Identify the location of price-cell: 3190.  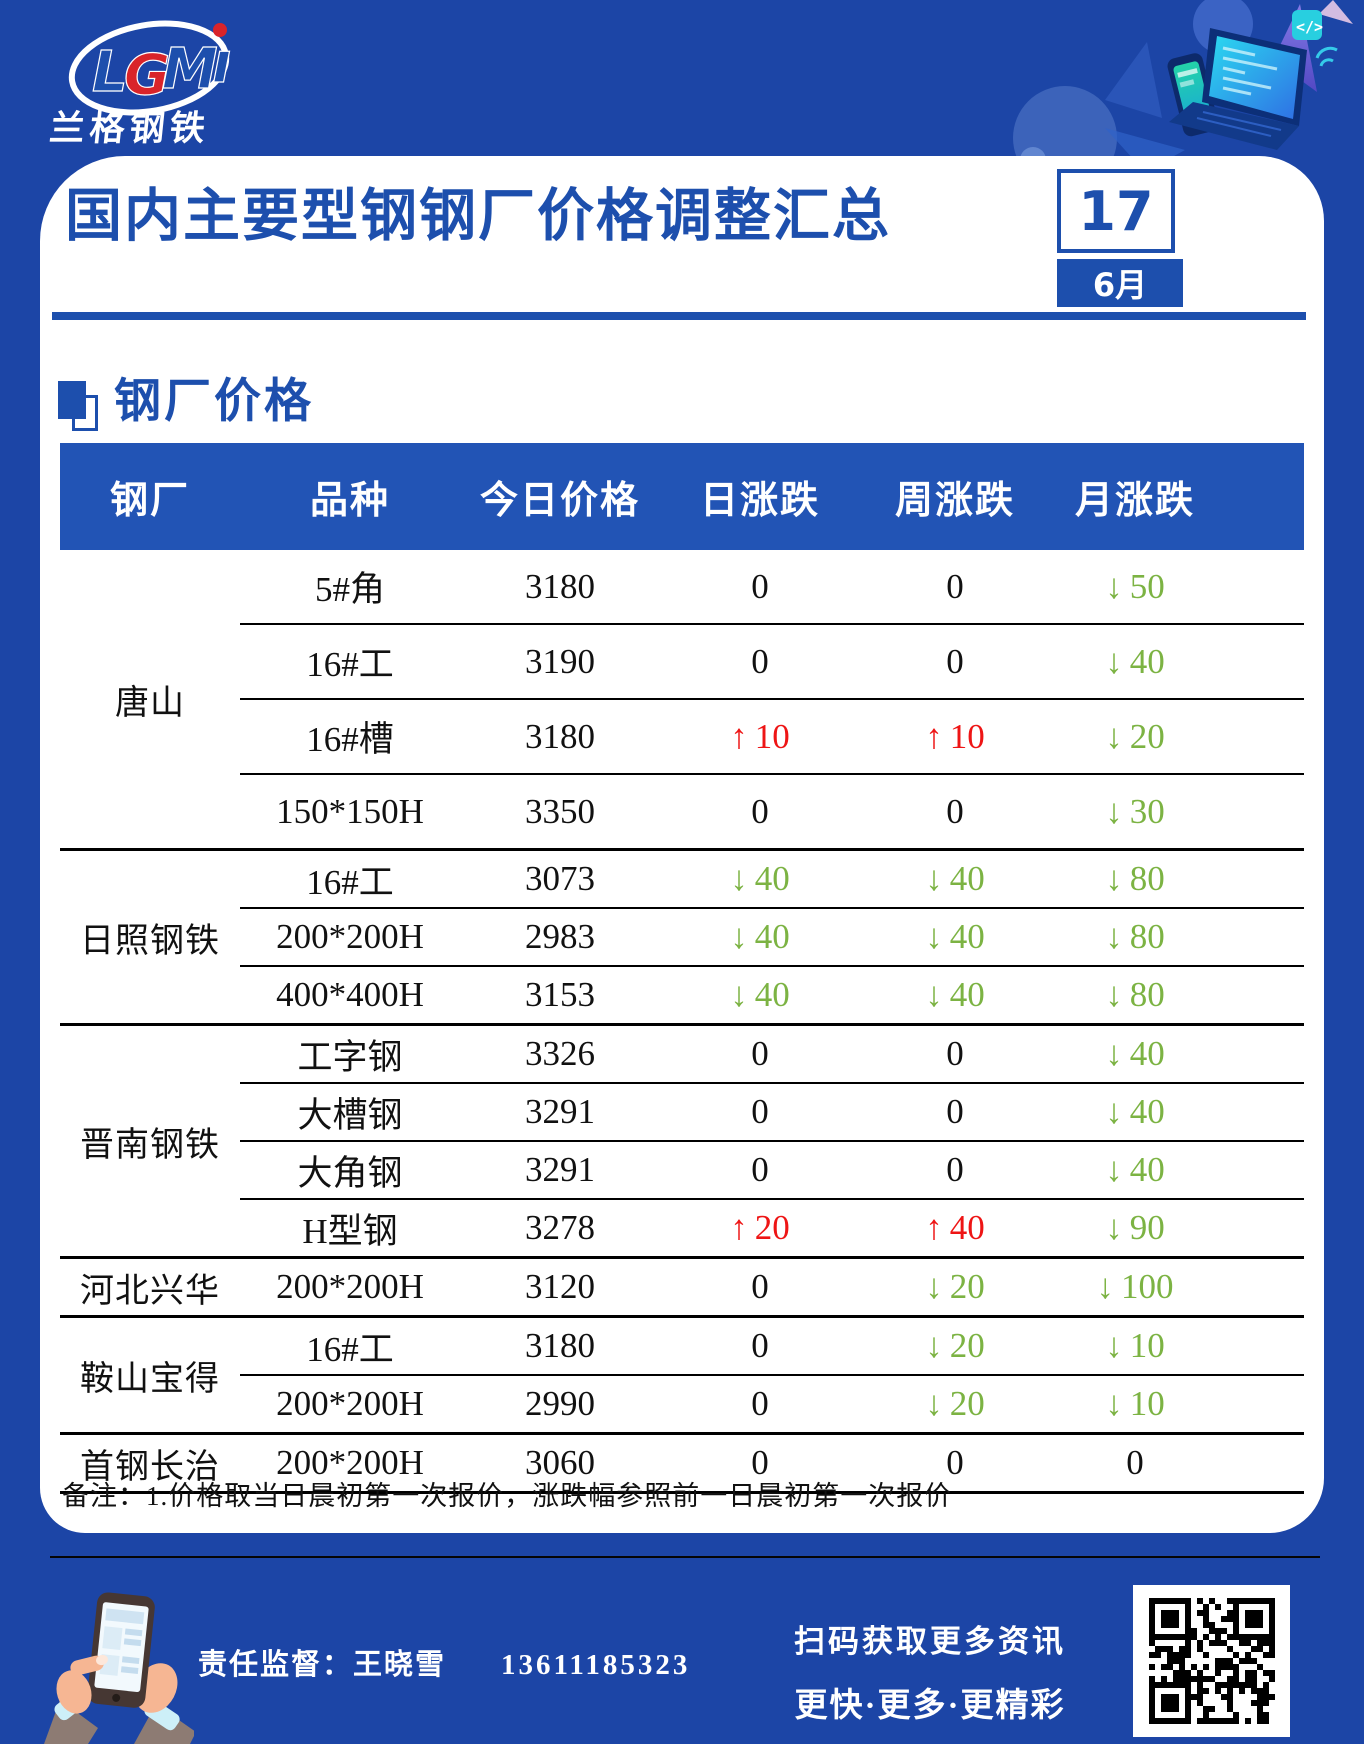
(560, 661).